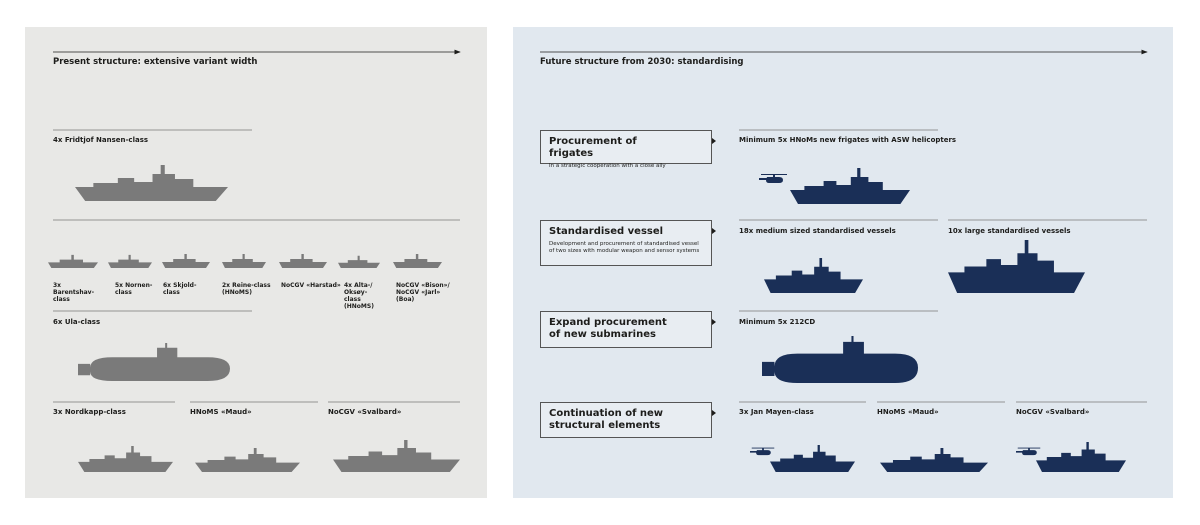  Describe the element at coordinates (246, 289) in the screenshot. I see `ship-label: 2x Reine-class (HNoMS)` at that location.